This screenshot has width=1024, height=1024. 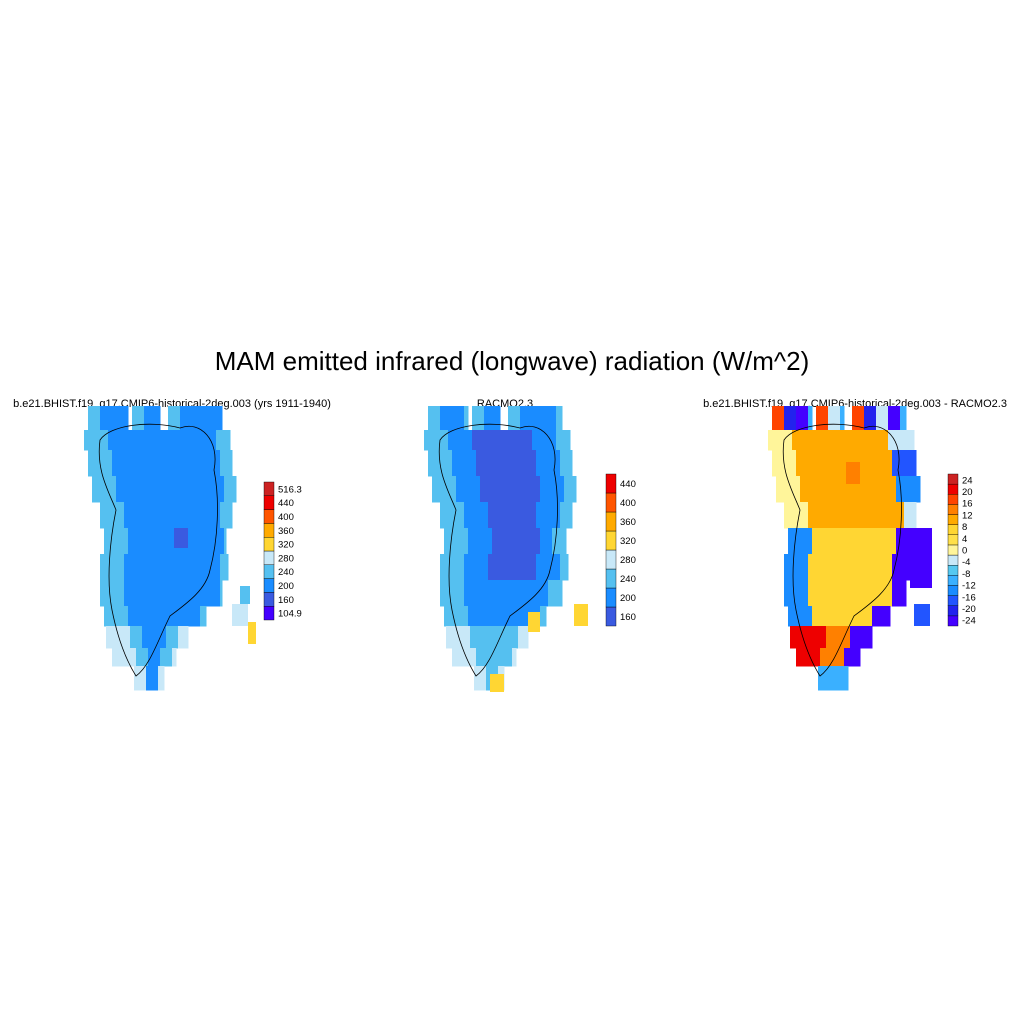 I want to click on colorbar-tick-label: 280, so click(x=286, y=558).